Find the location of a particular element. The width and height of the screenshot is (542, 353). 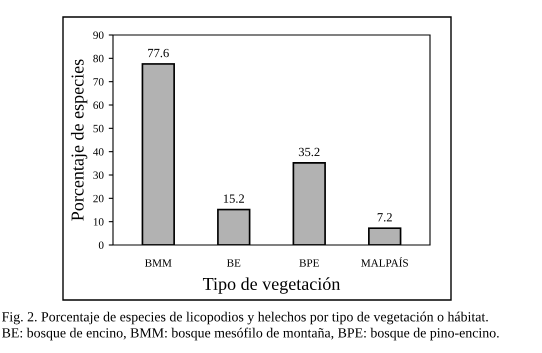

y-tick-label: 20 is located at coordinates (98, 198).